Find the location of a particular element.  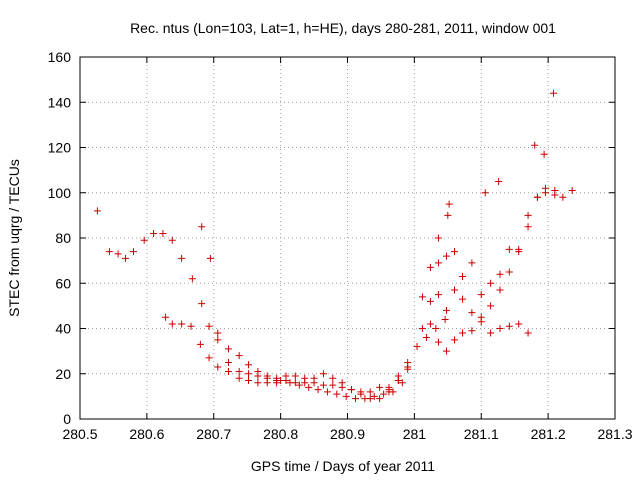

y-tick-labels: 0 20 40 60 80 100 120 140 160 is located at coordinates (60, 238).